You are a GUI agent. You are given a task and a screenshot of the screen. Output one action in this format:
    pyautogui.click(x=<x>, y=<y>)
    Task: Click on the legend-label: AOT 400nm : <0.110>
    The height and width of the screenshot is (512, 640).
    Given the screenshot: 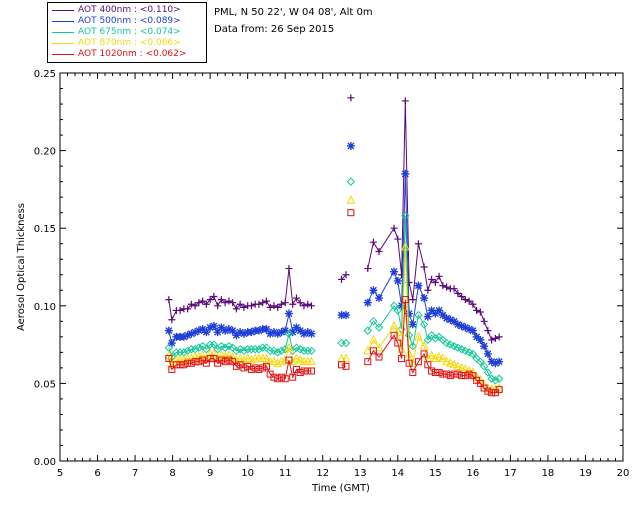 What is the action you would take?
    pyautogui.click(x=129, y=10)
    